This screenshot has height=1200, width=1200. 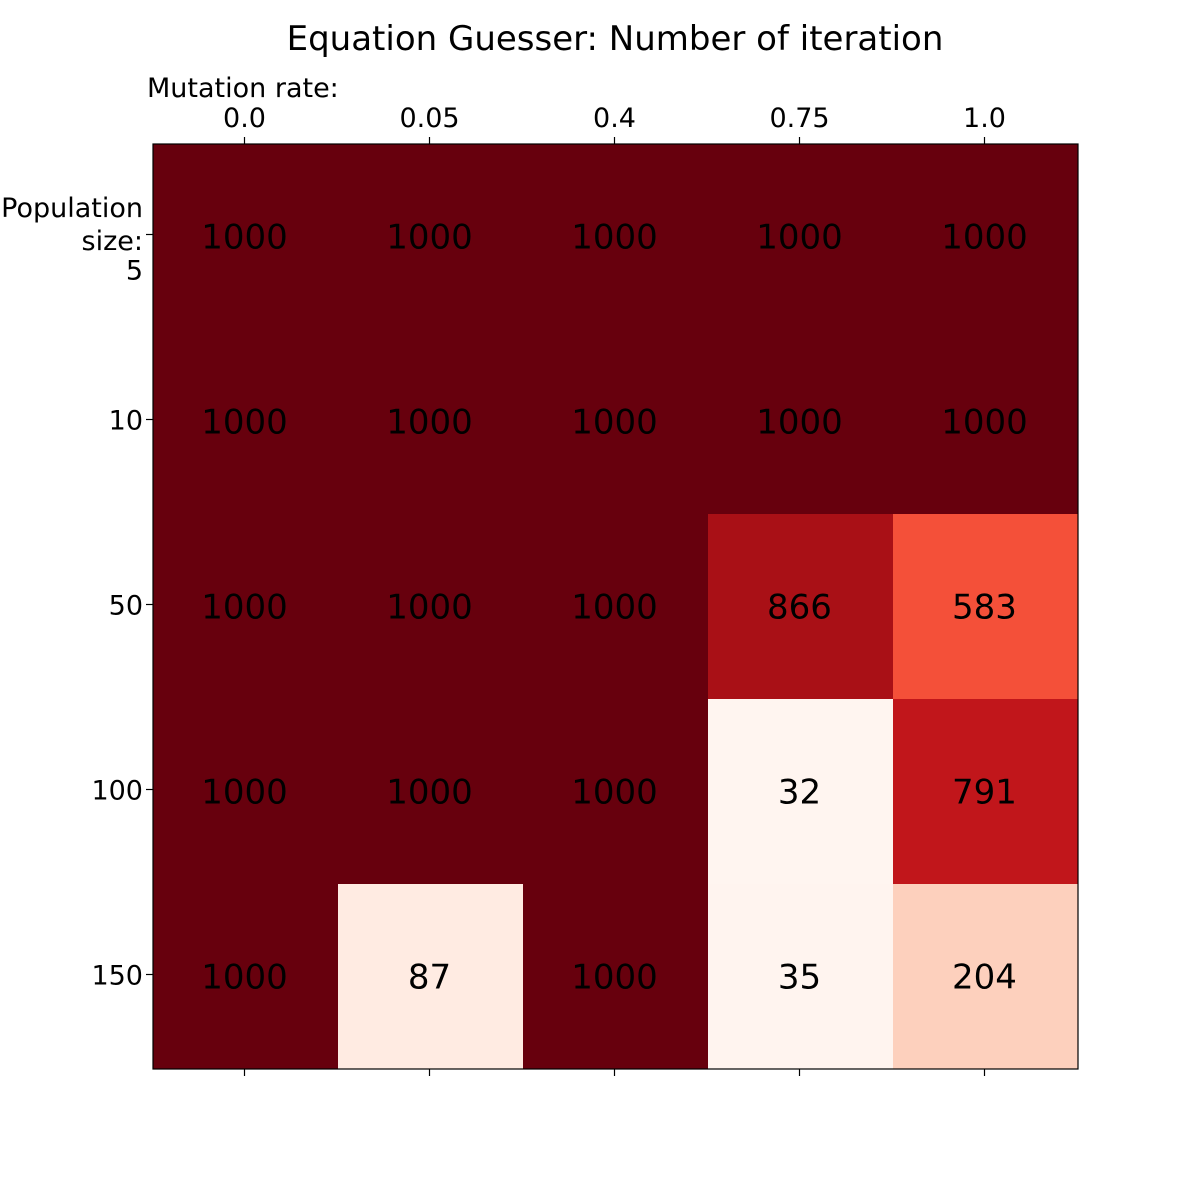 What do you see at coordinates (72, 208) in the screenshot?
I see `y-axis-label-line-1: Population` at bounding box center [72, 208].